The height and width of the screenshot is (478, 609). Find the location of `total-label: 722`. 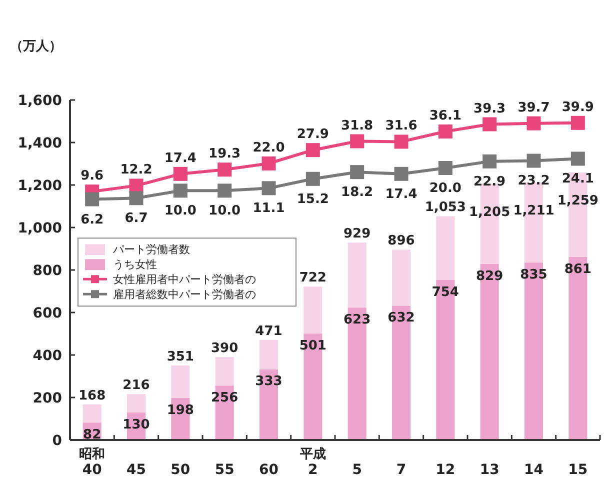

total-label: 722 is located at coordinates (312, 278).